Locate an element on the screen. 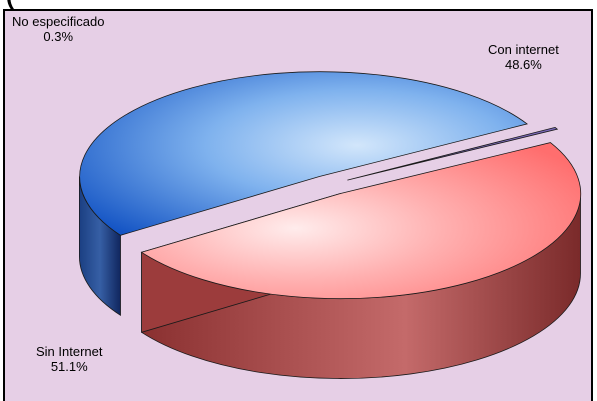 This screenshot has width=597, height=401. slice-value: 51.1% is located at coordinates (69, 366).